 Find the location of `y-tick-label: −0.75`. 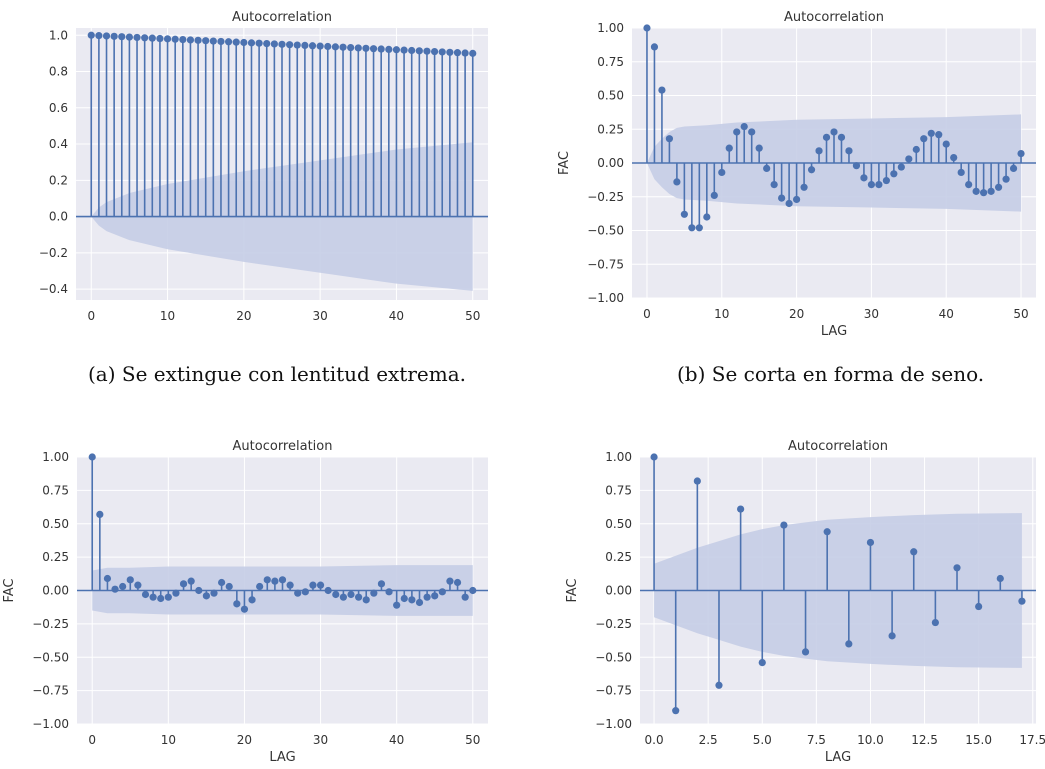

y-tick-label: −0.75 is located at coordinates (613, 691).